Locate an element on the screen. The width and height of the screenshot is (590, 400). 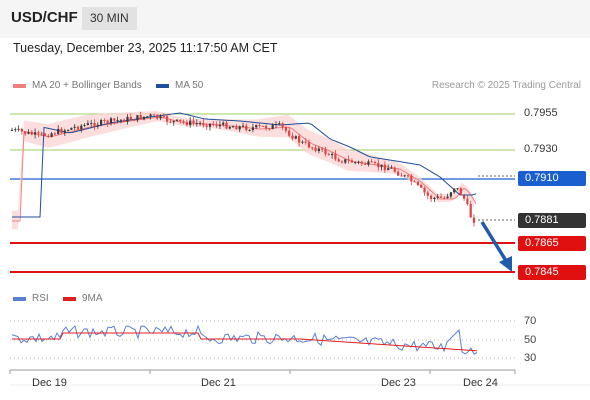
x-label-dec24: Dec 24 is located at coordinates (480, 383).